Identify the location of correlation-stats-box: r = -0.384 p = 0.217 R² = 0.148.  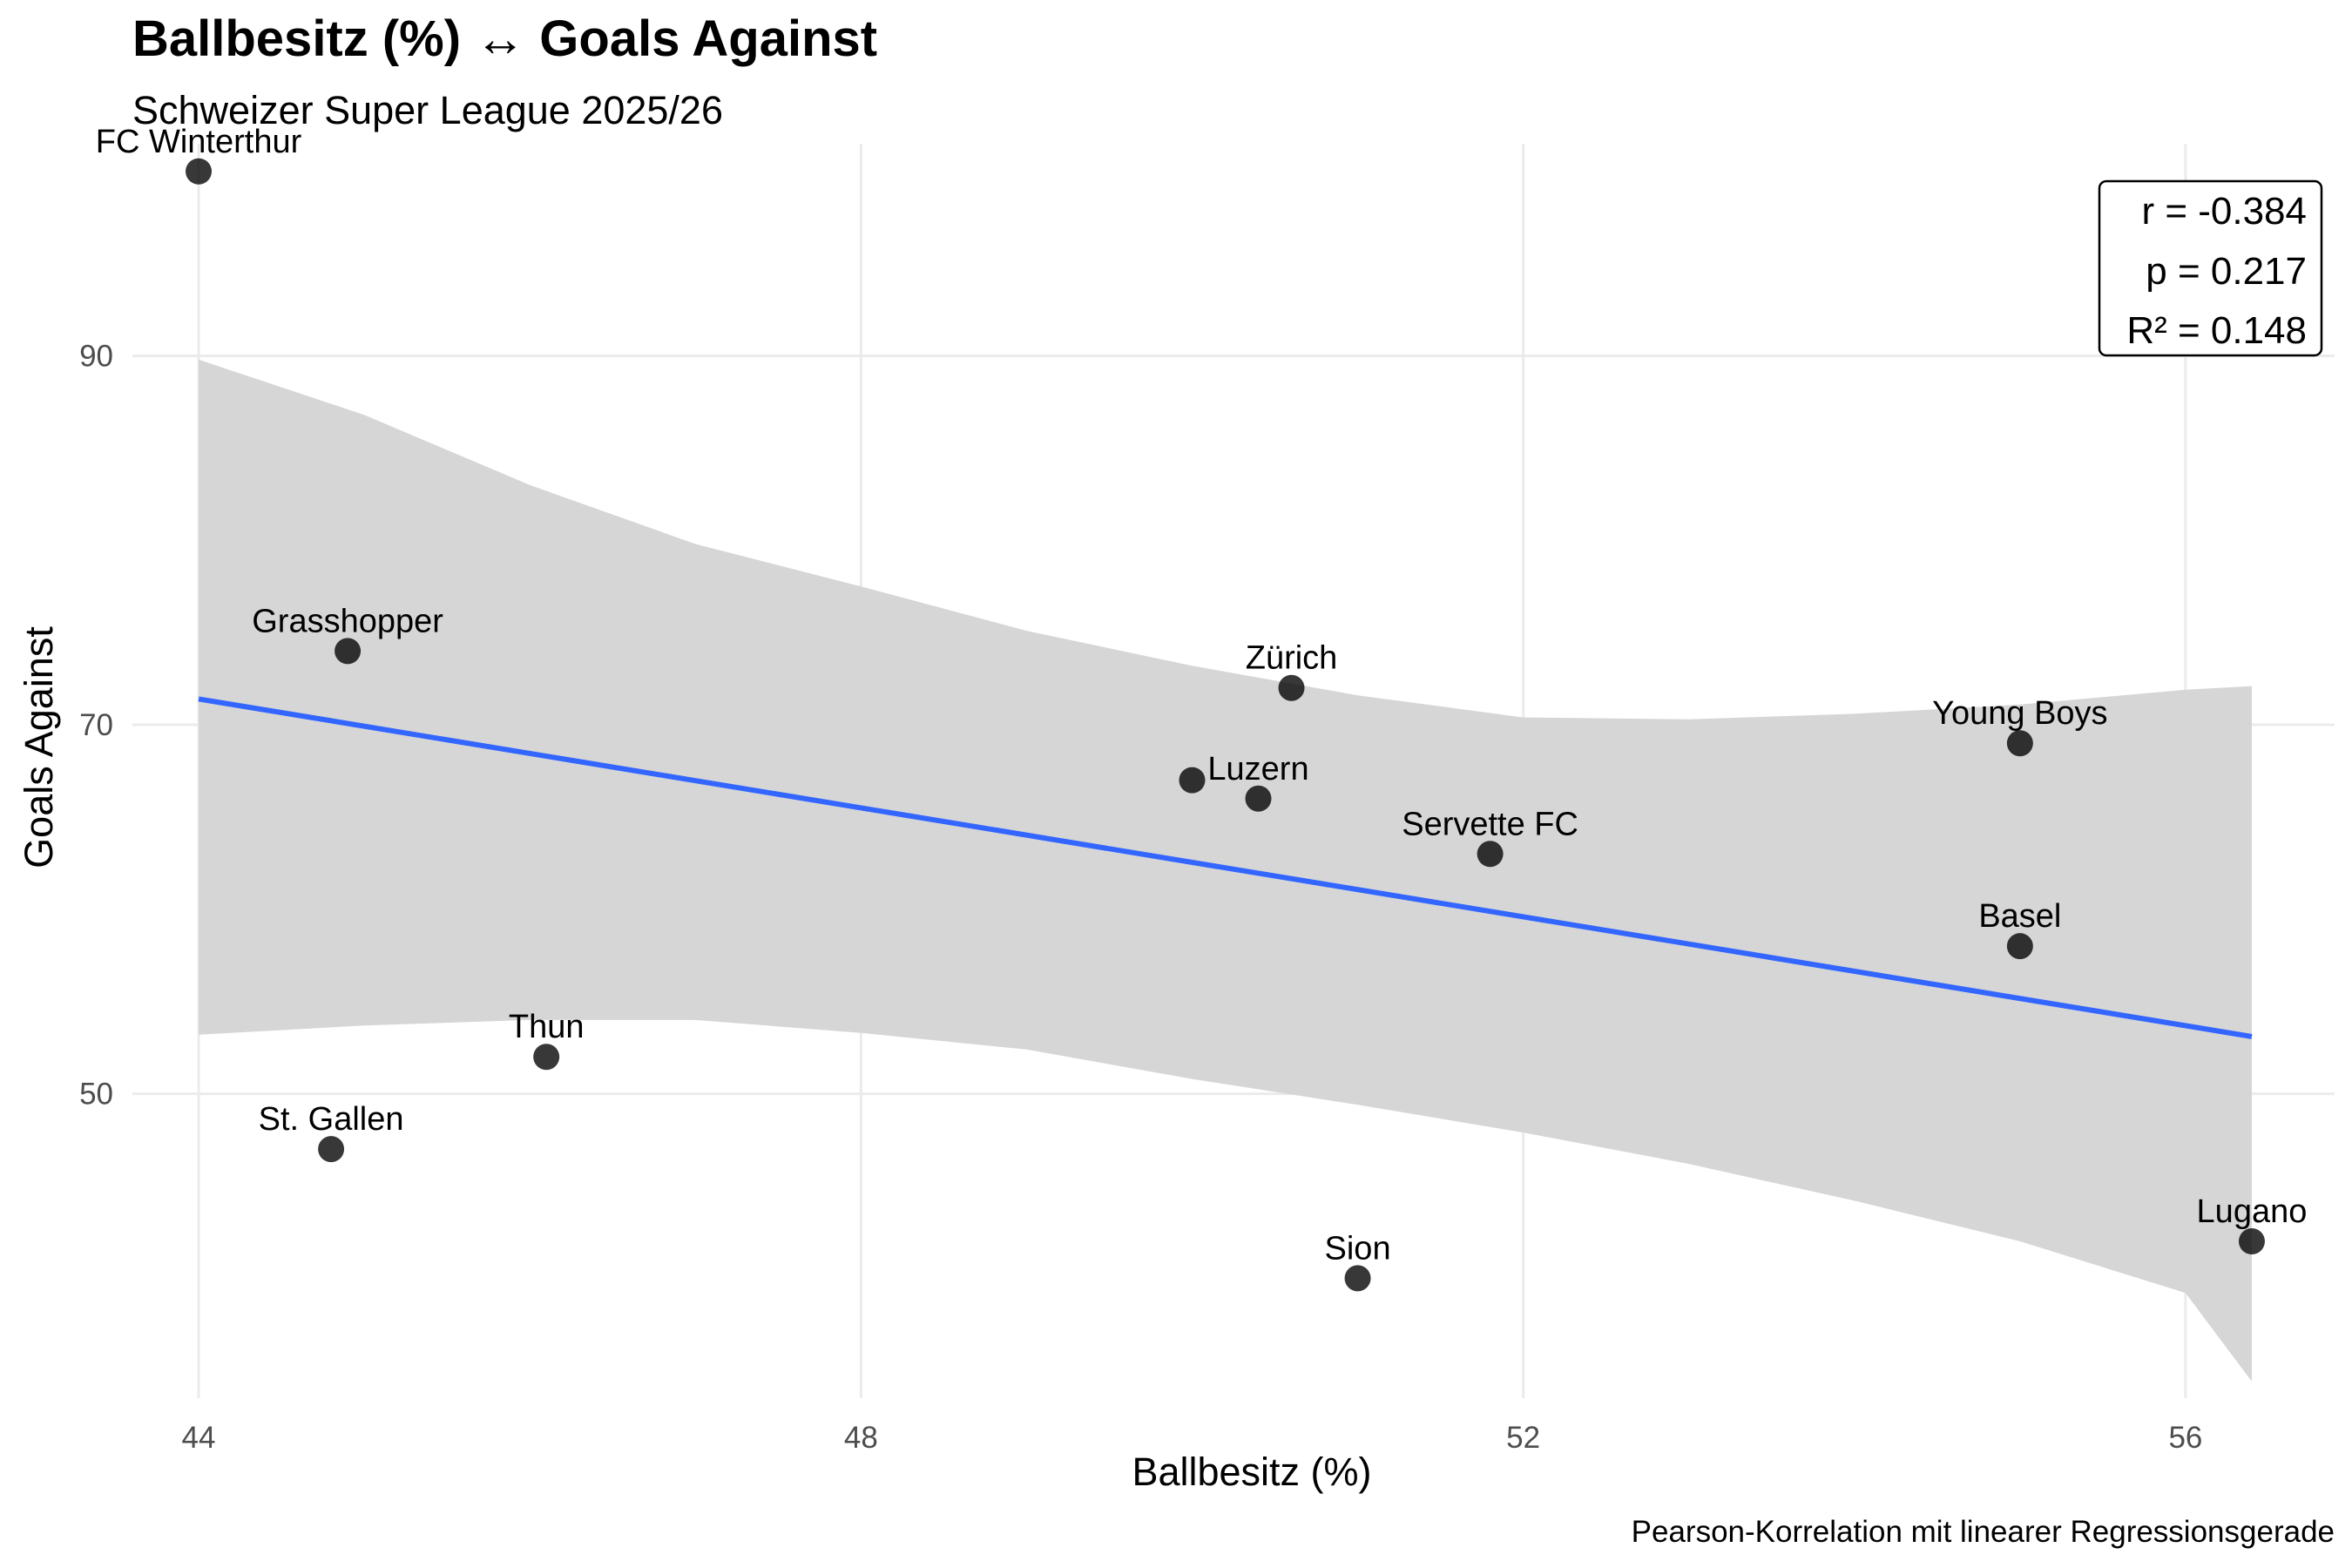
(2210, 268).